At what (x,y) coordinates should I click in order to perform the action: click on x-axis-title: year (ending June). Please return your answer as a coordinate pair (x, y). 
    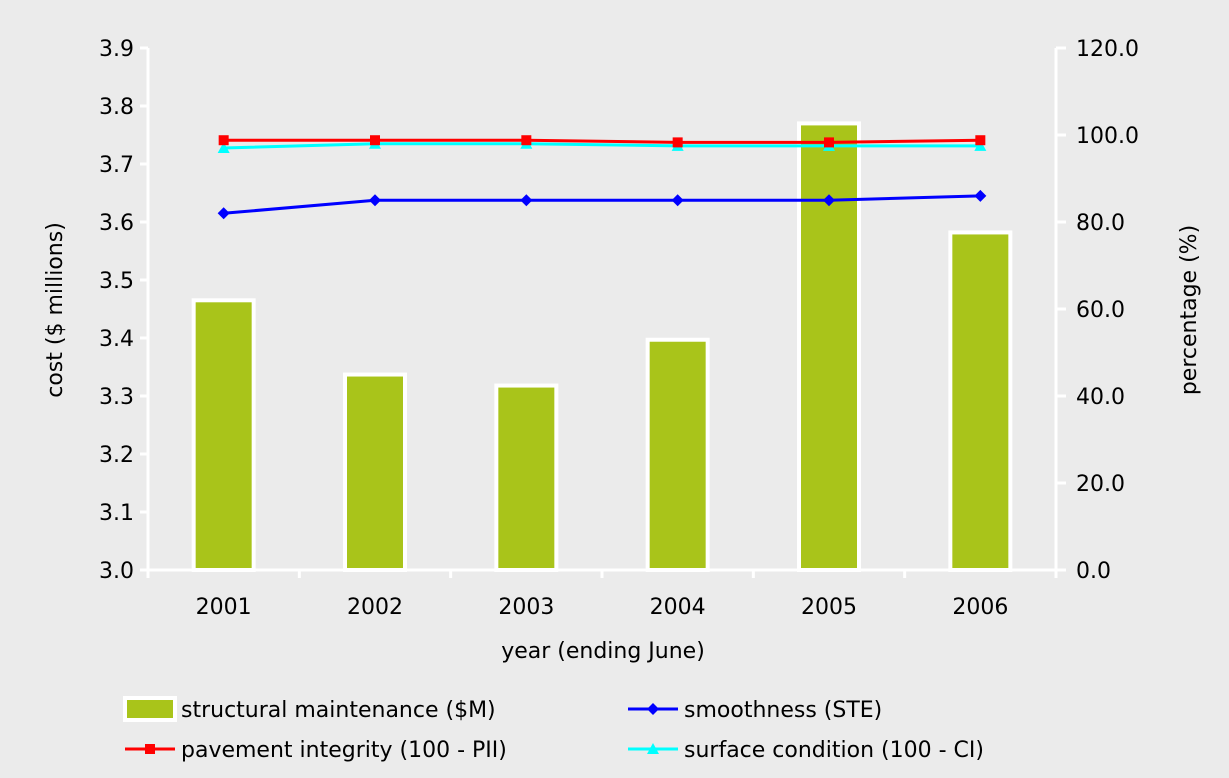
    Looking at the image, I should click on (603, 651).